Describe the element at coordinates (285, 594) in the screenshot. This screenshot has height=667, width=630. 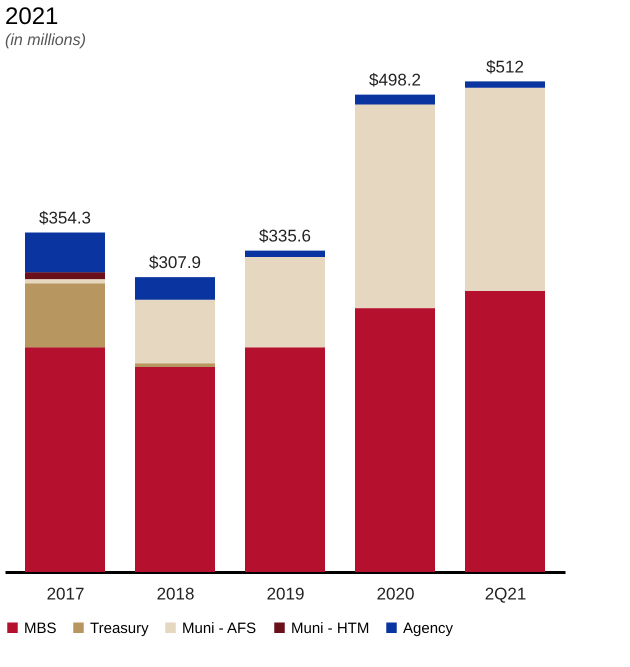
I see `x-tick-label: 2019` at that location.